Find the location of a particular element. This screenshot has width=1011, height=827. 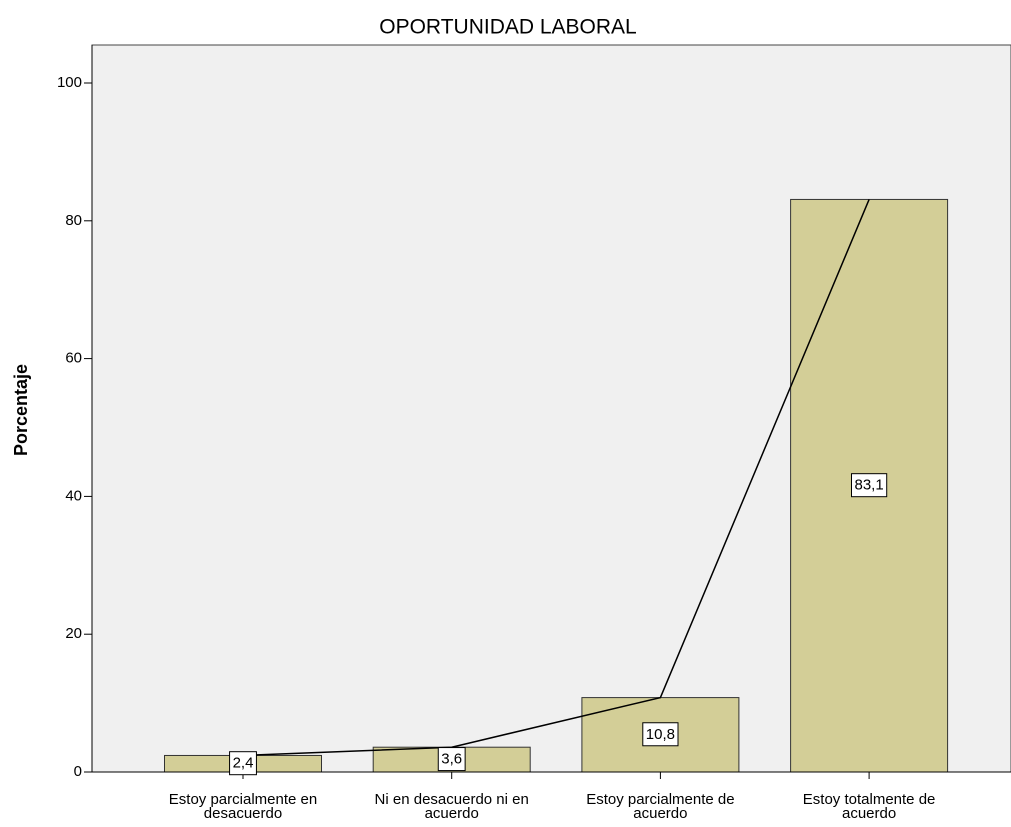

x-tick-label: Estoy parcialmente de acuerdo is located at coordinates (660, 806).